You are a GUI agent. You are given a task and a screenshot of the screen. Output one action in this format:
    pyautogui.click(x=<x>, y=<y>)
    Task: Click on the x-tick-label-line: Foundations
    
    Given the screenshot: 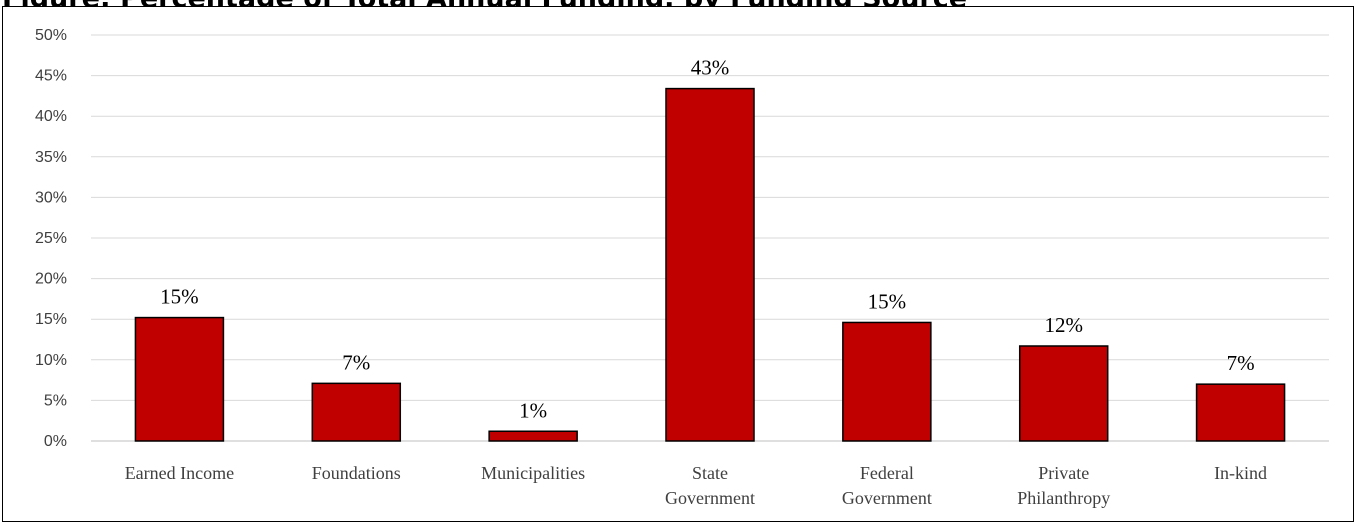 What is the action you would take?
    pyautogui.click(x=356, y=473)
    